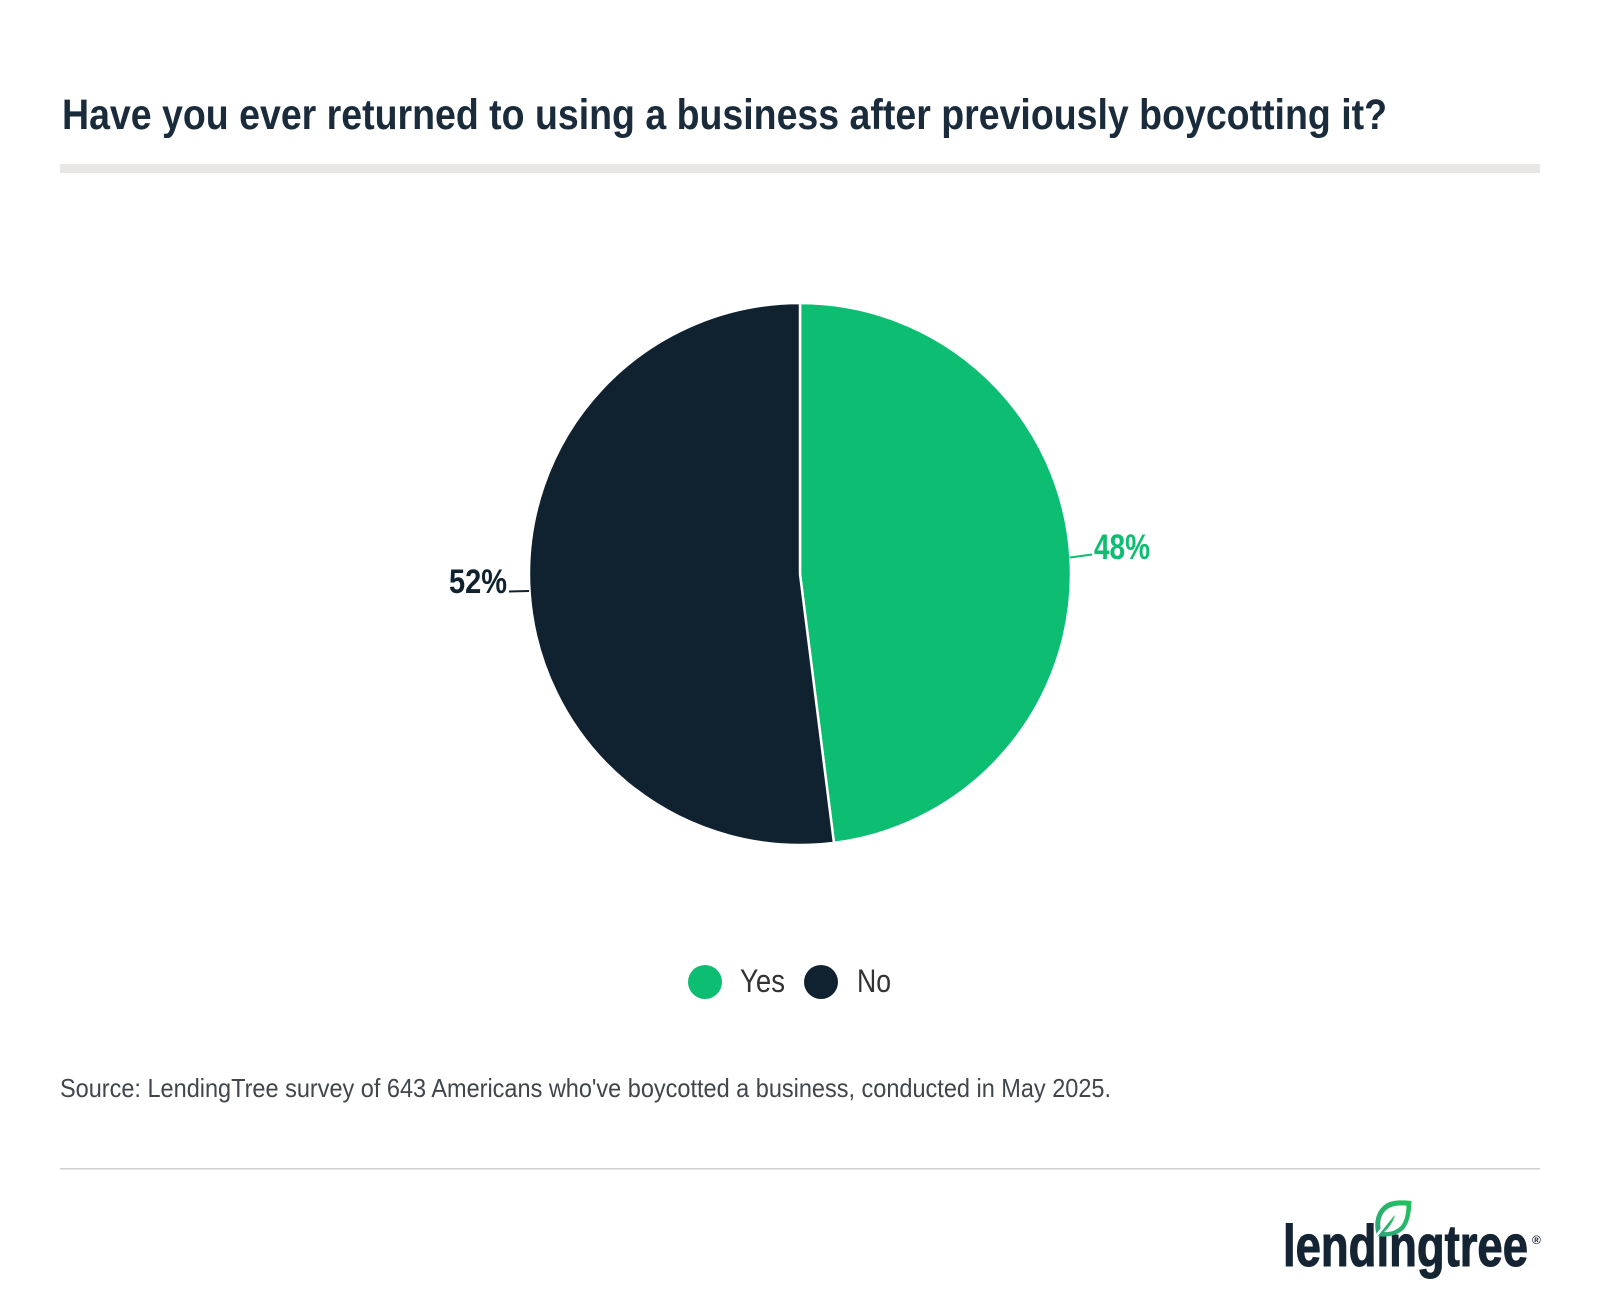 Image resolution: width=1600 pixels, height=1308 pixels. I want to click on svg-text: 48%, so click(1122, 547).